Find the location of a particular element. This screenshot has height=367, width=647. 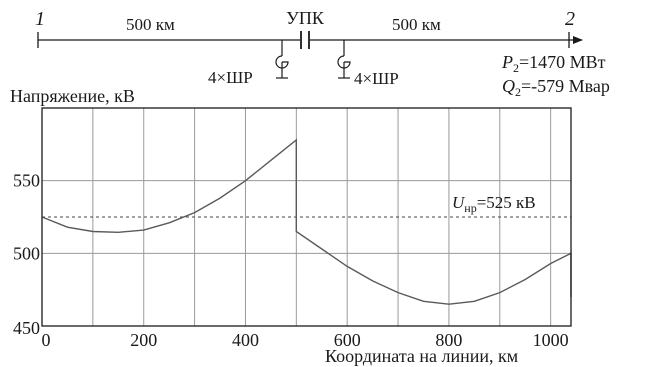

x-tick-label: 600 is located at coordinates (347, 340).